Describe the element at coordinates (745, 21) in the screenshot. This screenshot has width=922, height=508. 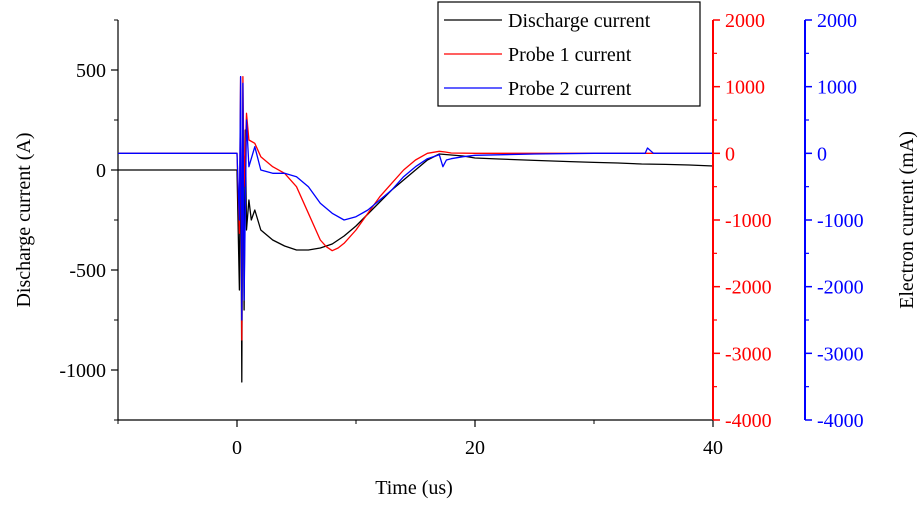
I see `probe1-tick-label: 2000` at that location.